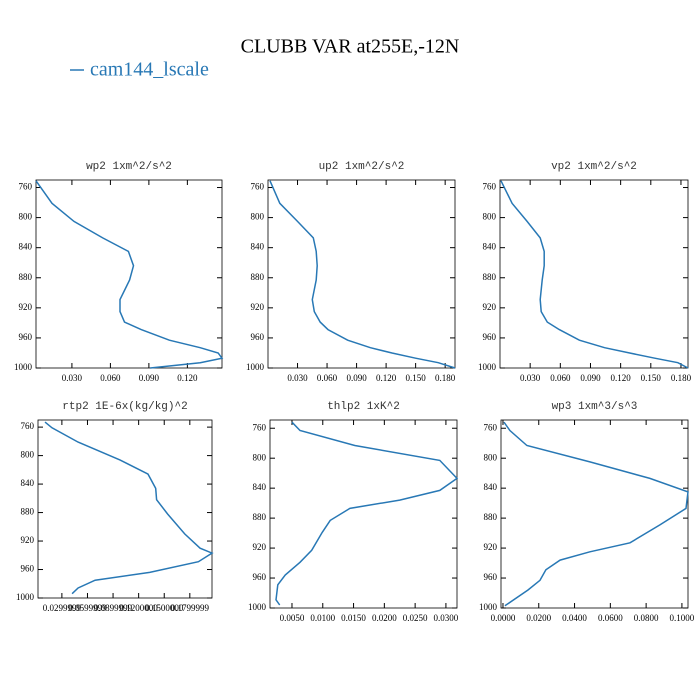  What do you see at coordinates (139, 608) in the screenshot?
I see `x-tick-label: 0.1200000` at bounding box center [139, 608].